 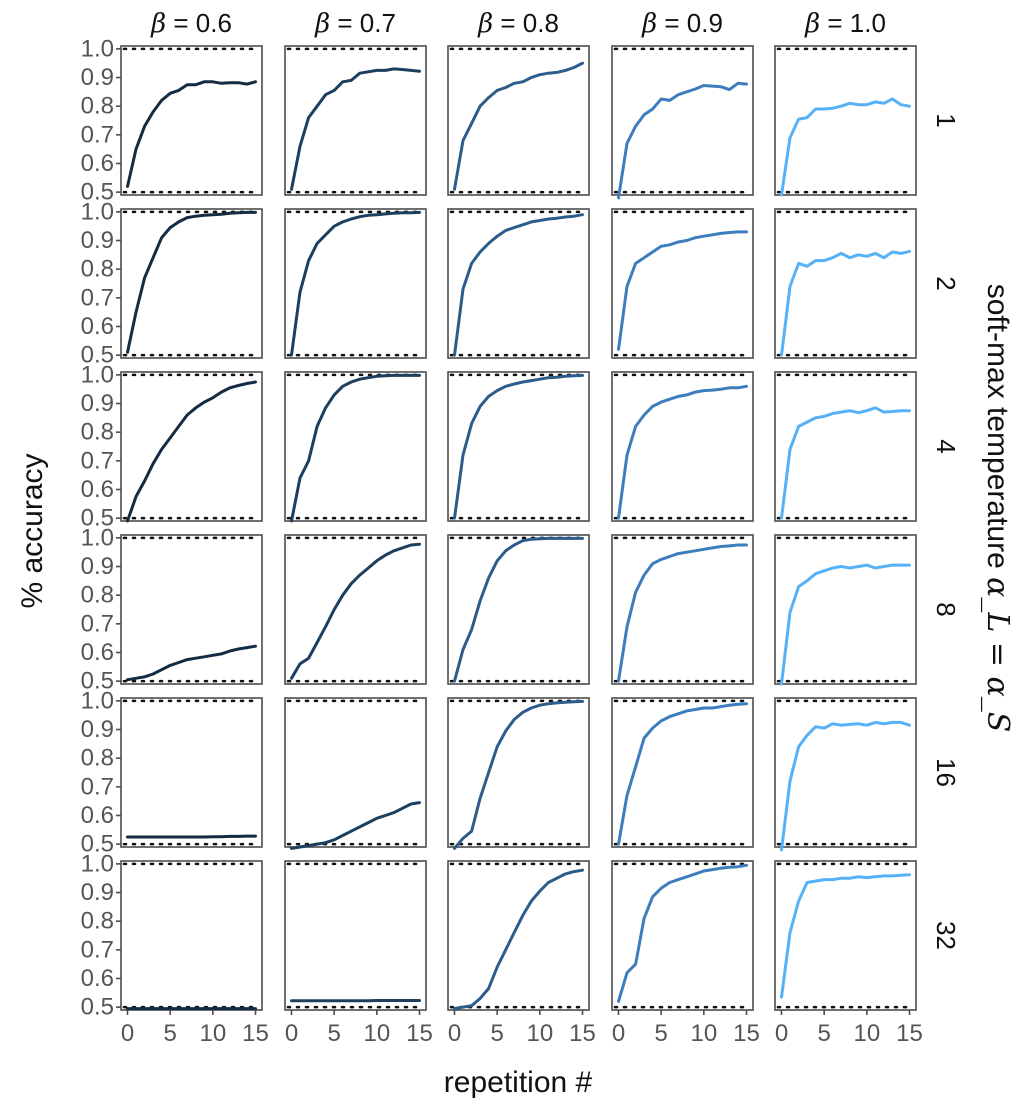 What do you see at coordinates (853, 23) in the screenshot?
I see `column-strip-label-value: = 1.0` at bounding box center [853, 23].